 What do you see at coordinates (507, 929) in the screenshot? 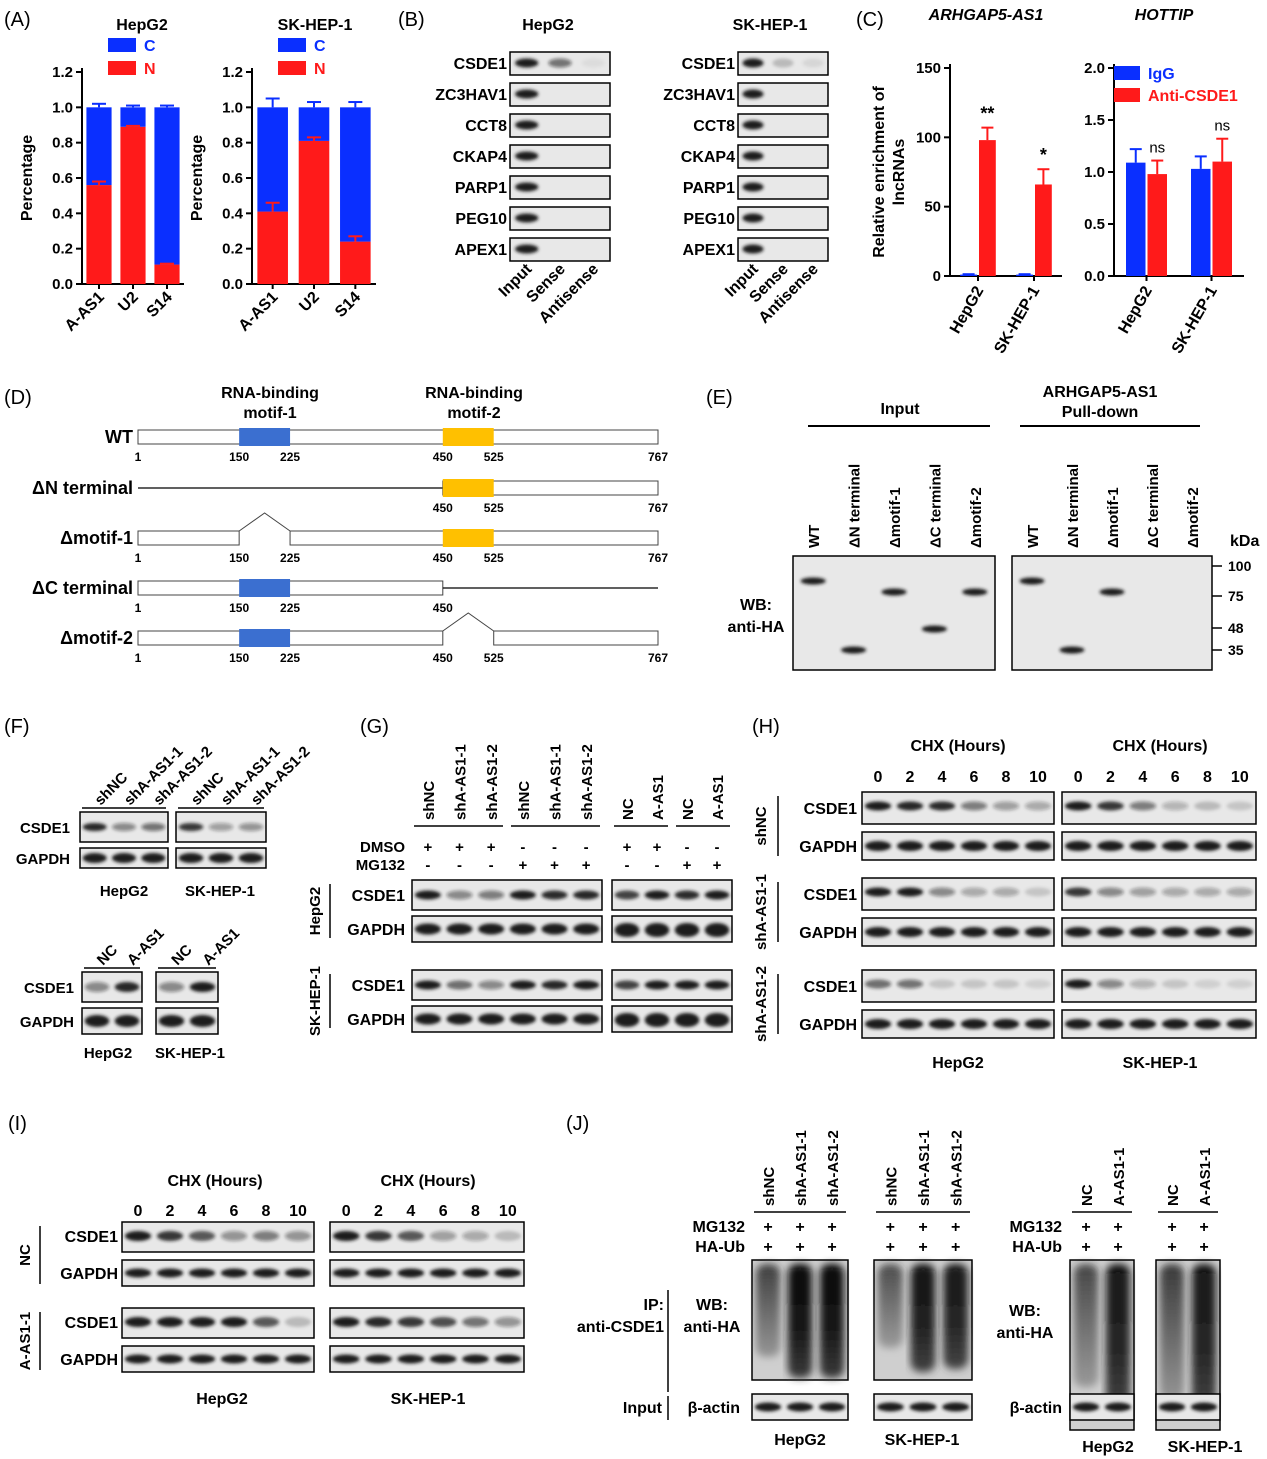
I see `mg132-blot-gapdh` at bounding box center [507, 929].